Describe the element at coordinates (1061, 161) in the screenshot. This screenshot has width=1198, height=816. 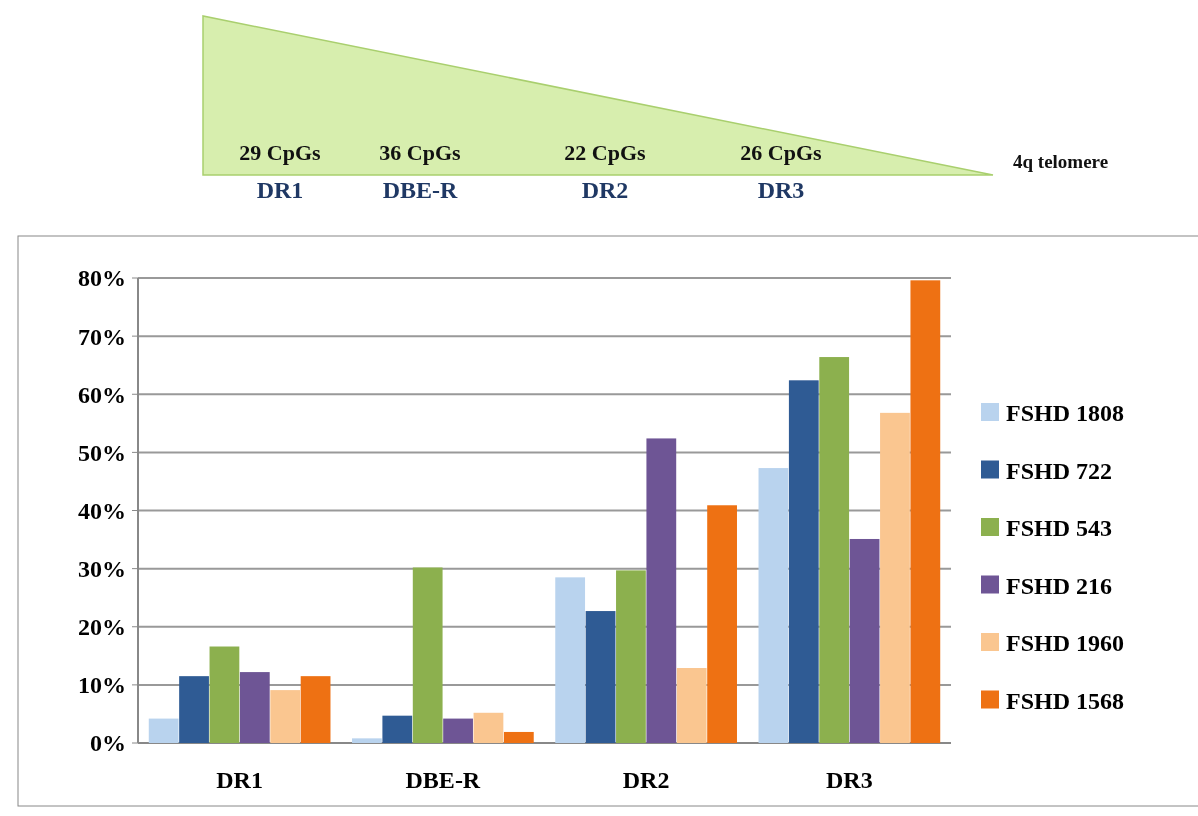
I see `text: 4q telomere` at that location.